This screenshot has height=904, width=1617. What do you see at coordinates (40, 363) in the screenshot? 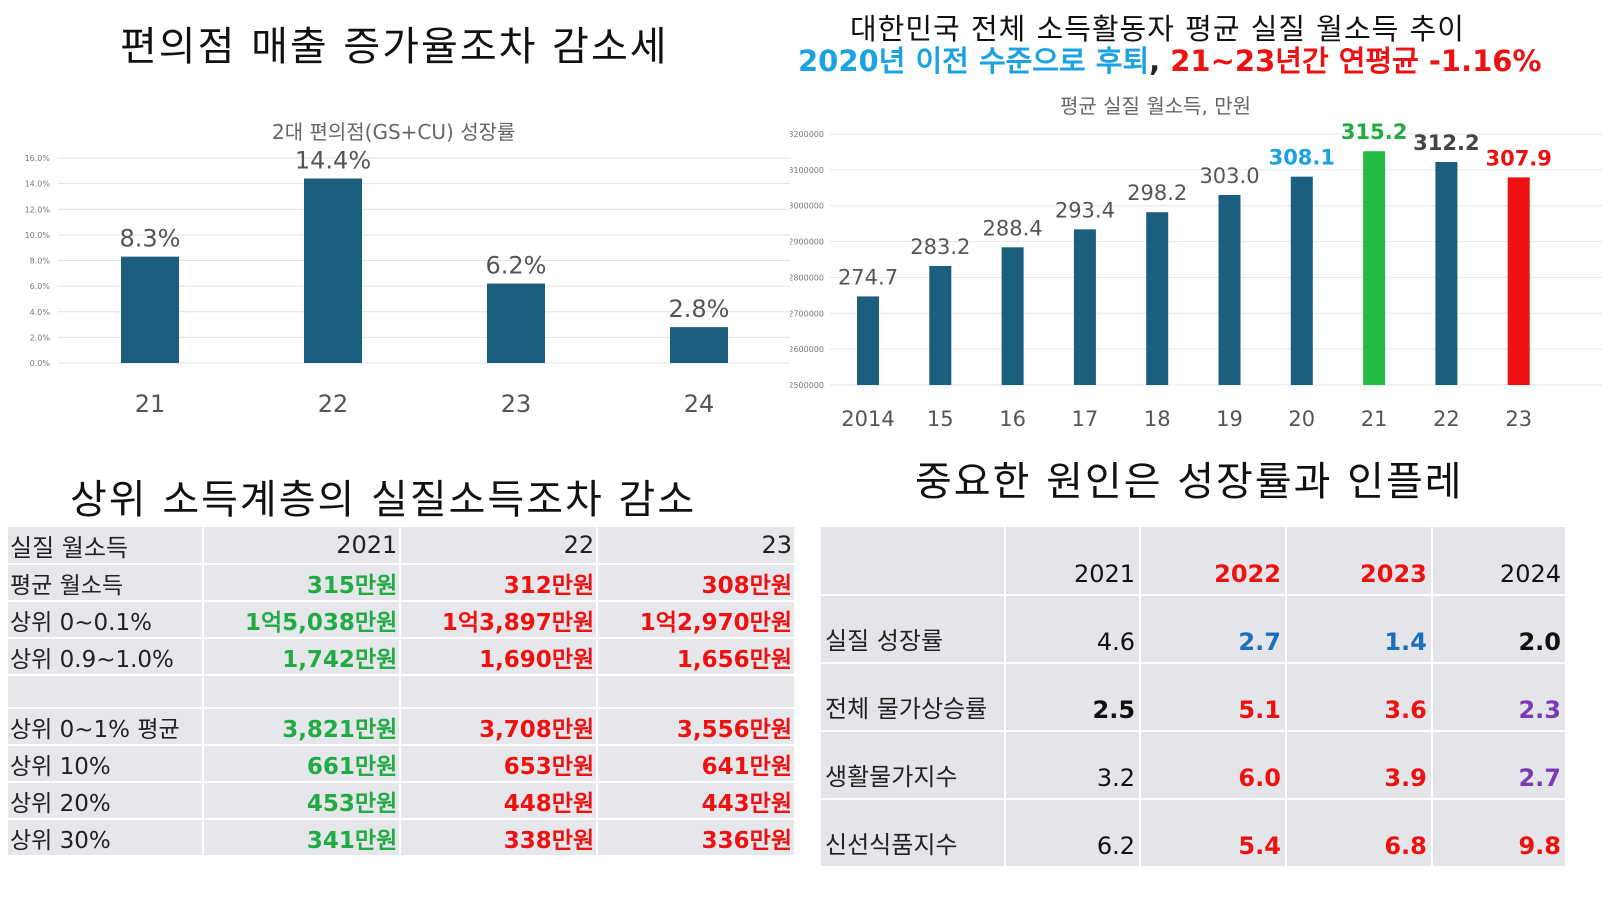
I see `y-tick-label: 0.0%` at bounding box center [40, 363].